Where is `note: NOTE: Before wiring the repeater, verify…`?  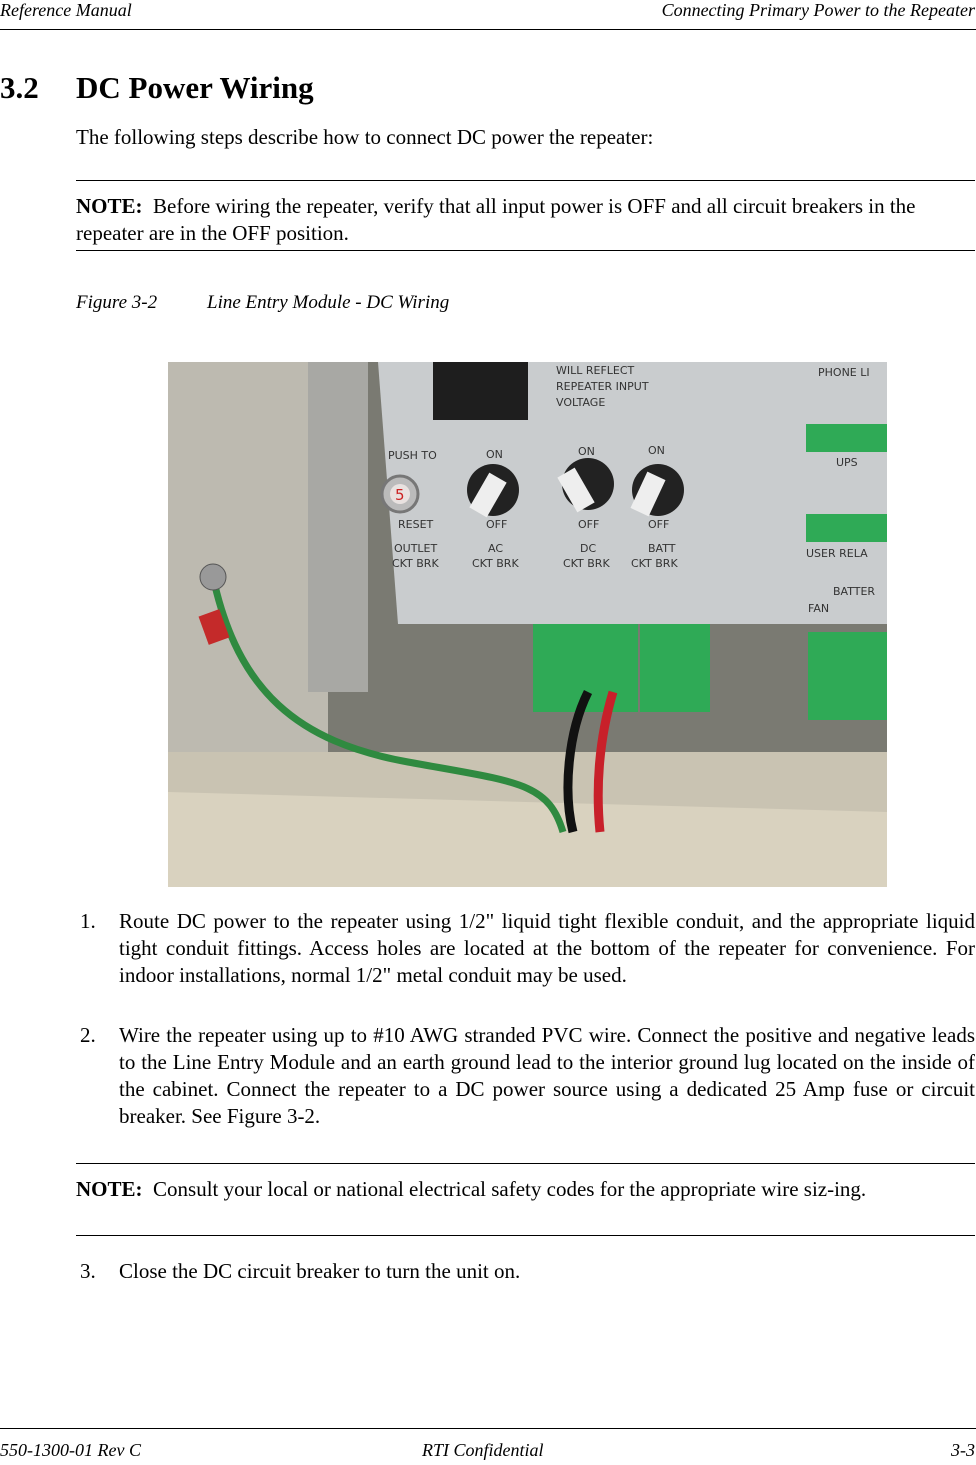 note: NOTE: Before wiring the repeater, verify… is located at coordinates (525, 220).